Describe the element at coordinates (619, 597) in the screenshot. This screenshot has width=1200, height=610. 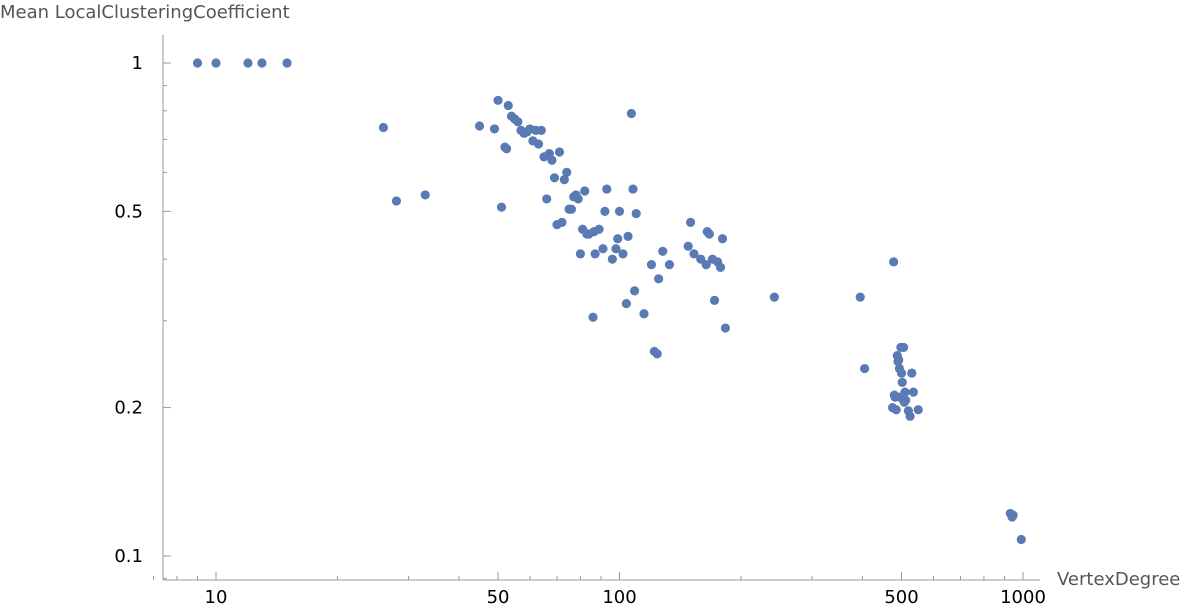
I see `x-tick-label: 100` at that location.